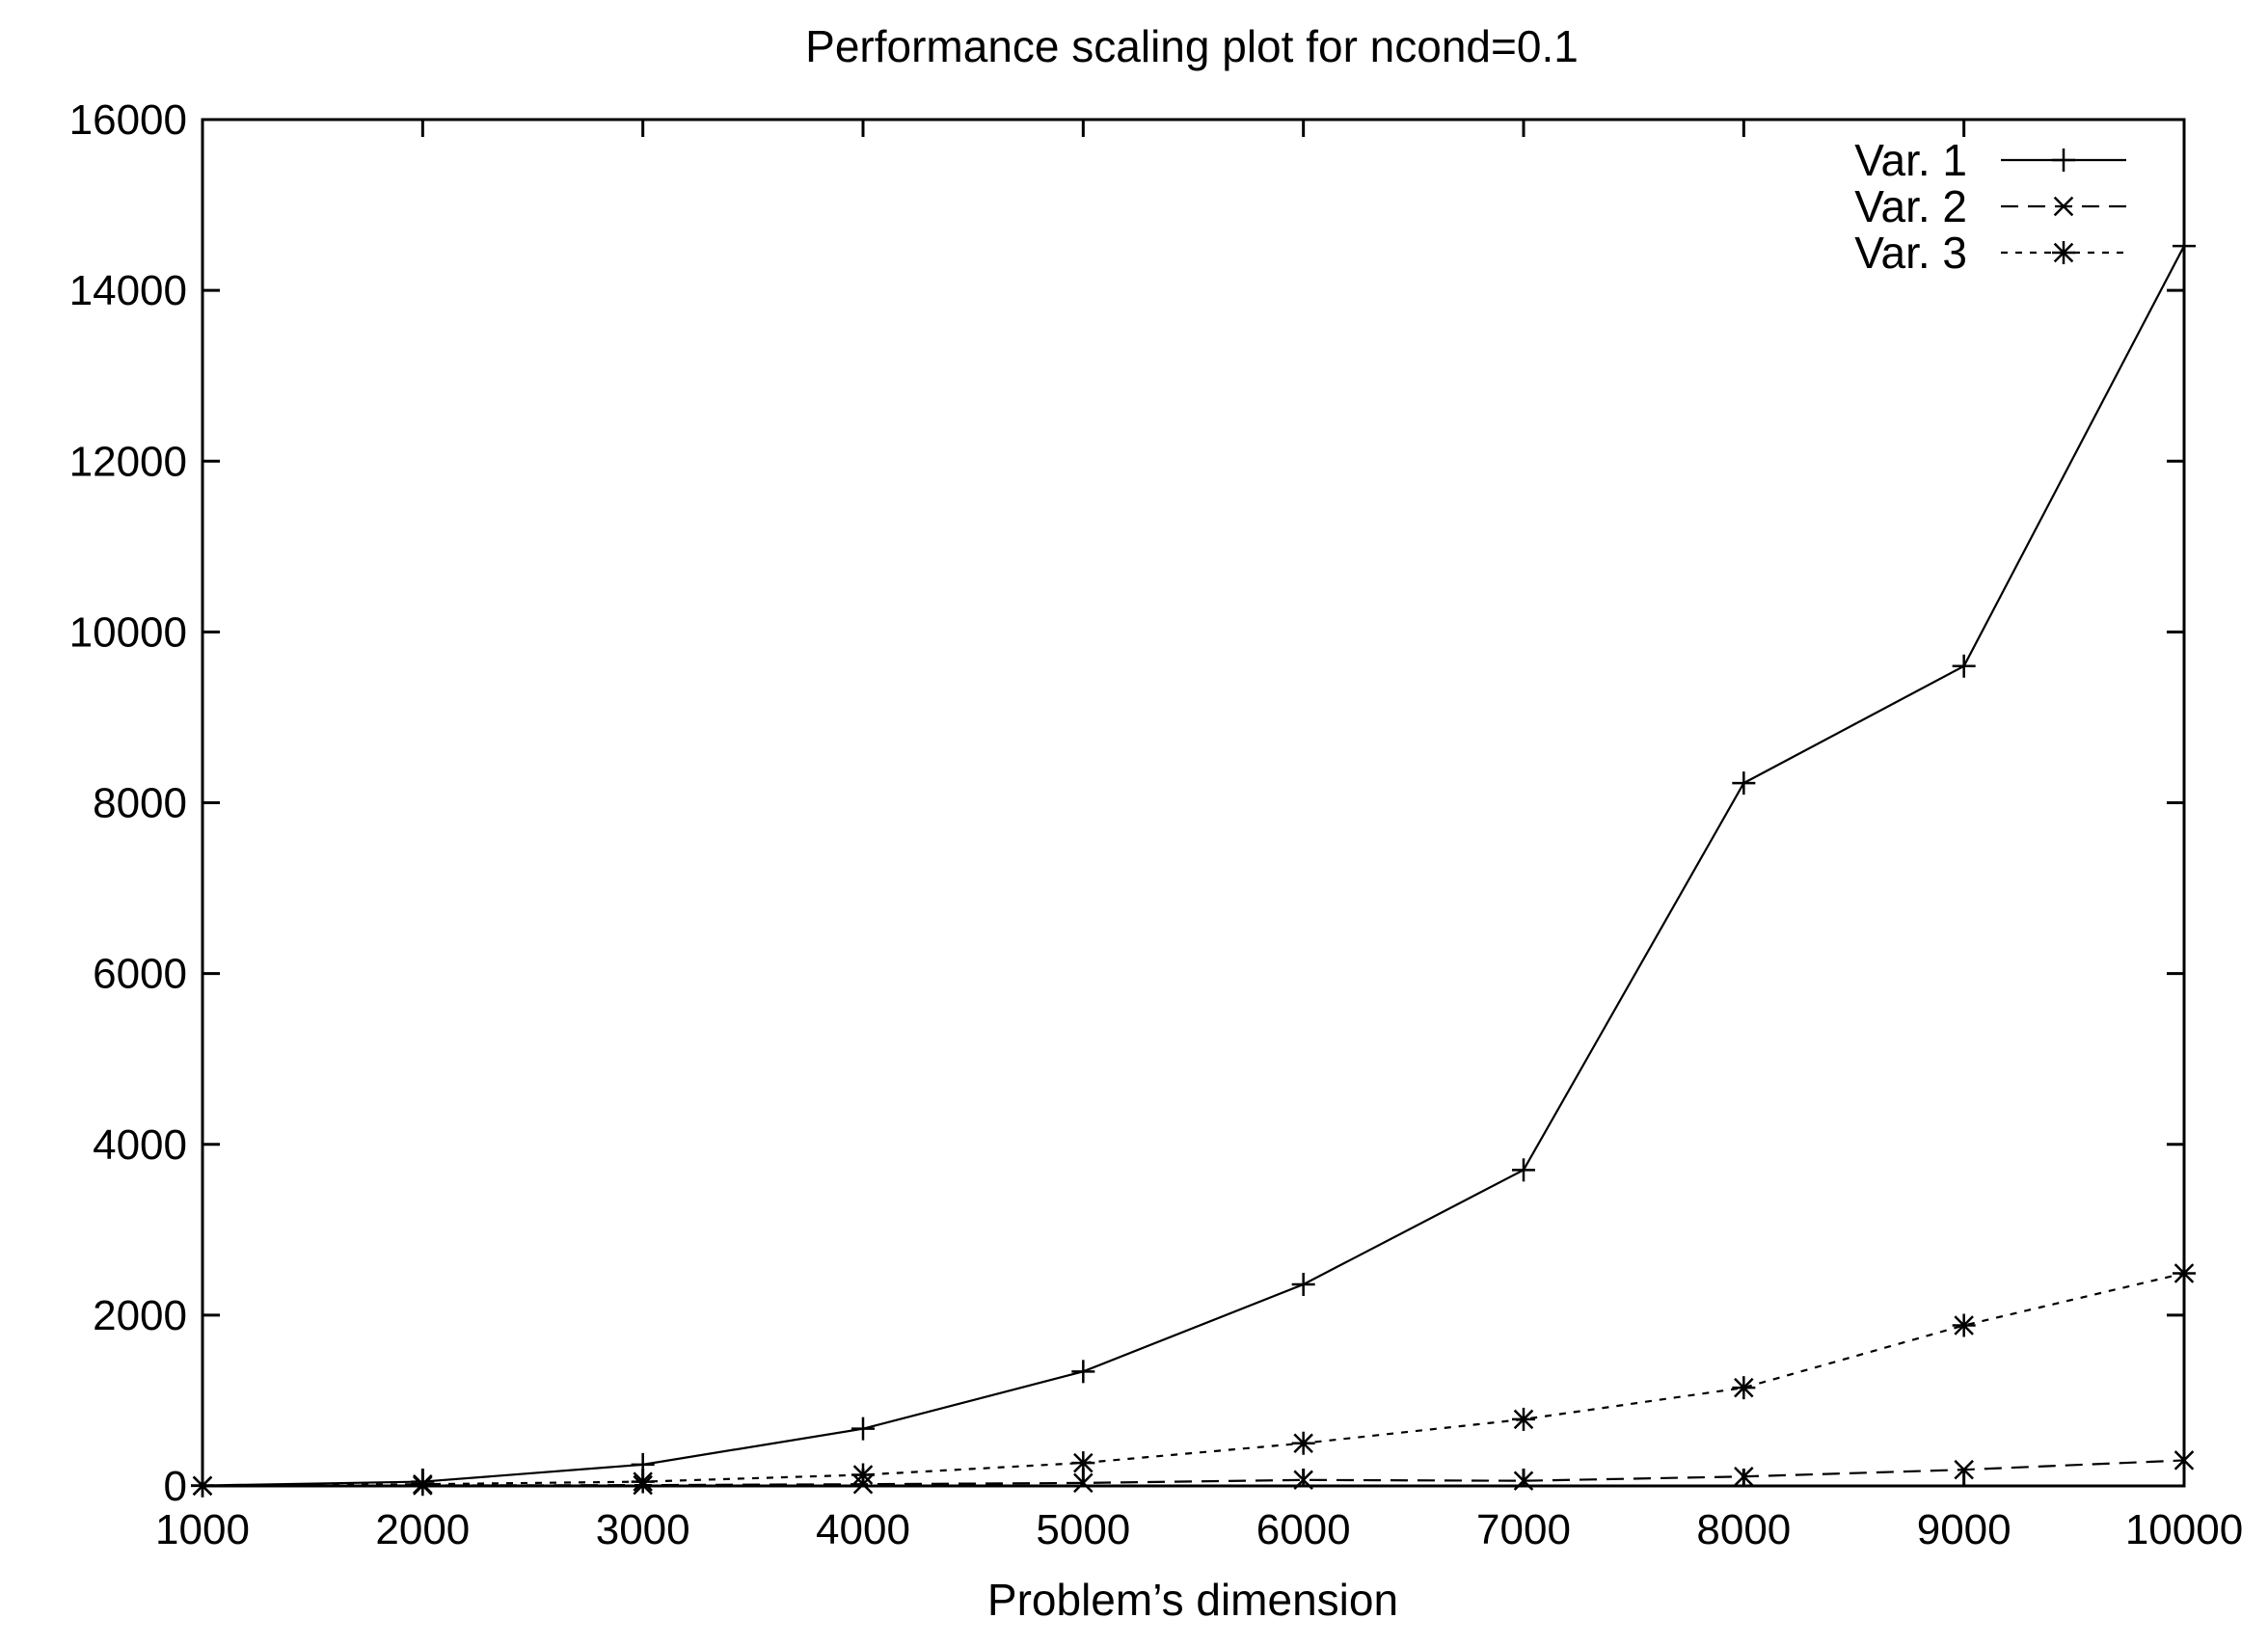  What do you see at coordinates (1743, 1529) in the screenshot?
I see `x-tick-label: 8000` at bounding box center [1743, 1529].